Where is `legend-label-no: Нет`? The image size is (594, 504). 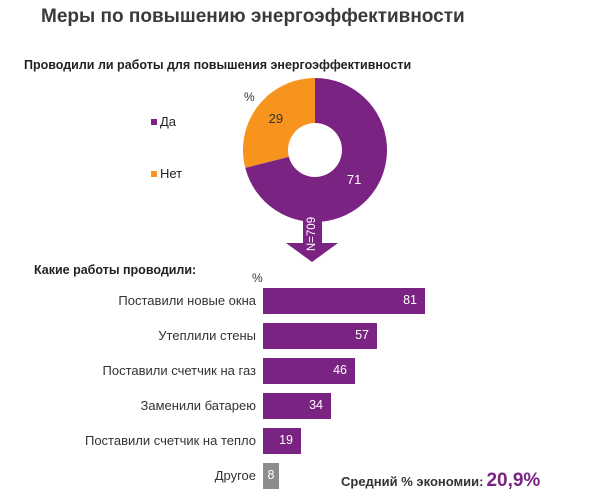
legend-label-no: Нет is located at coordinates (171, 173).